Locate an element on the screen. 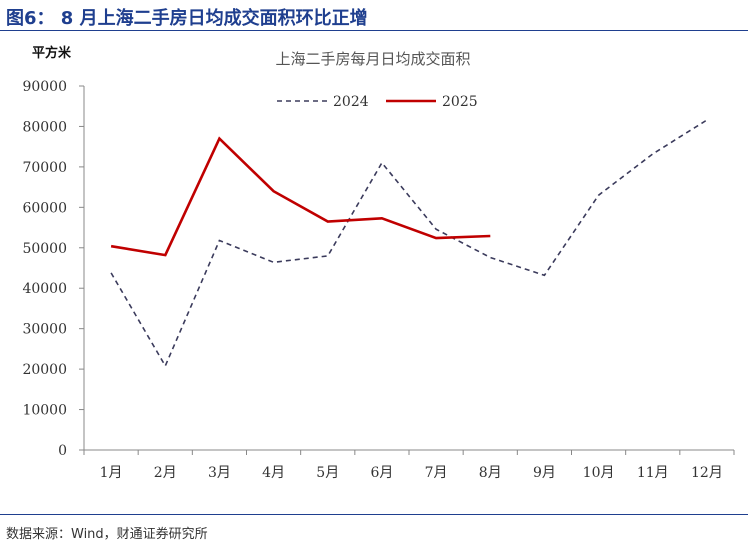 The image size is (748, 547). y-tick-label: 60000 is located at coordinates (44, 208).